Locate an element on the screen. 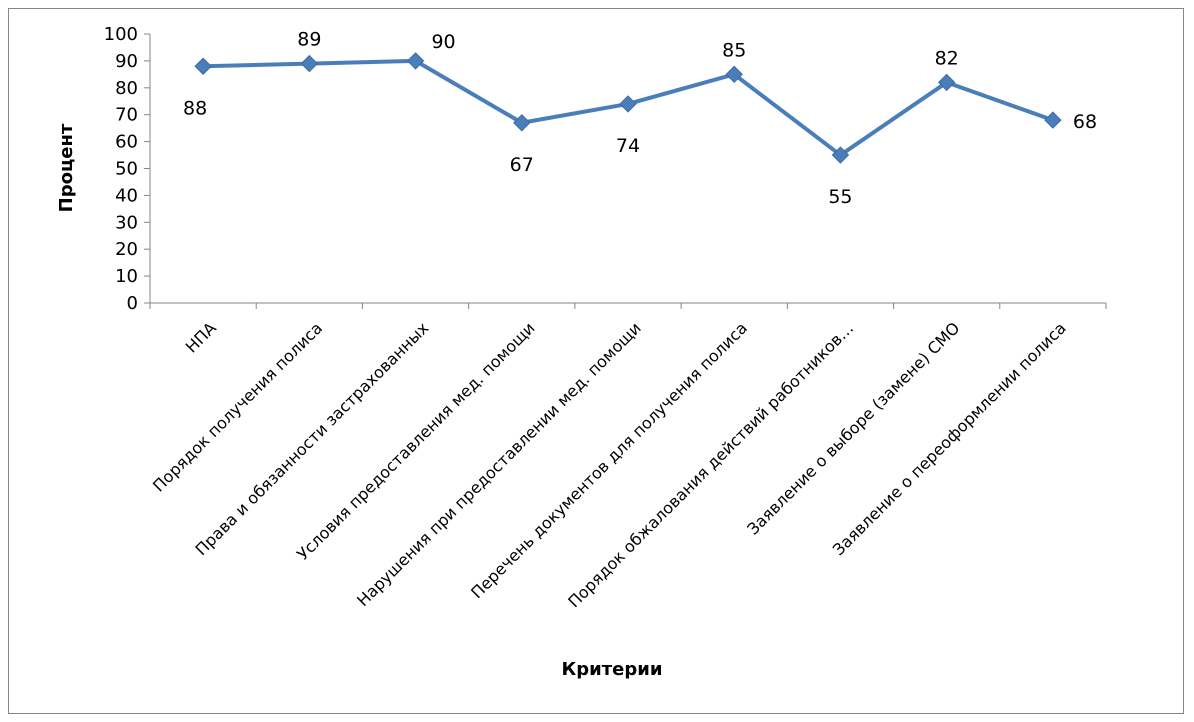 The height and width of the screenshot is (722, 1194). y-tick-label: 100 is located at coordinates (121, 34).